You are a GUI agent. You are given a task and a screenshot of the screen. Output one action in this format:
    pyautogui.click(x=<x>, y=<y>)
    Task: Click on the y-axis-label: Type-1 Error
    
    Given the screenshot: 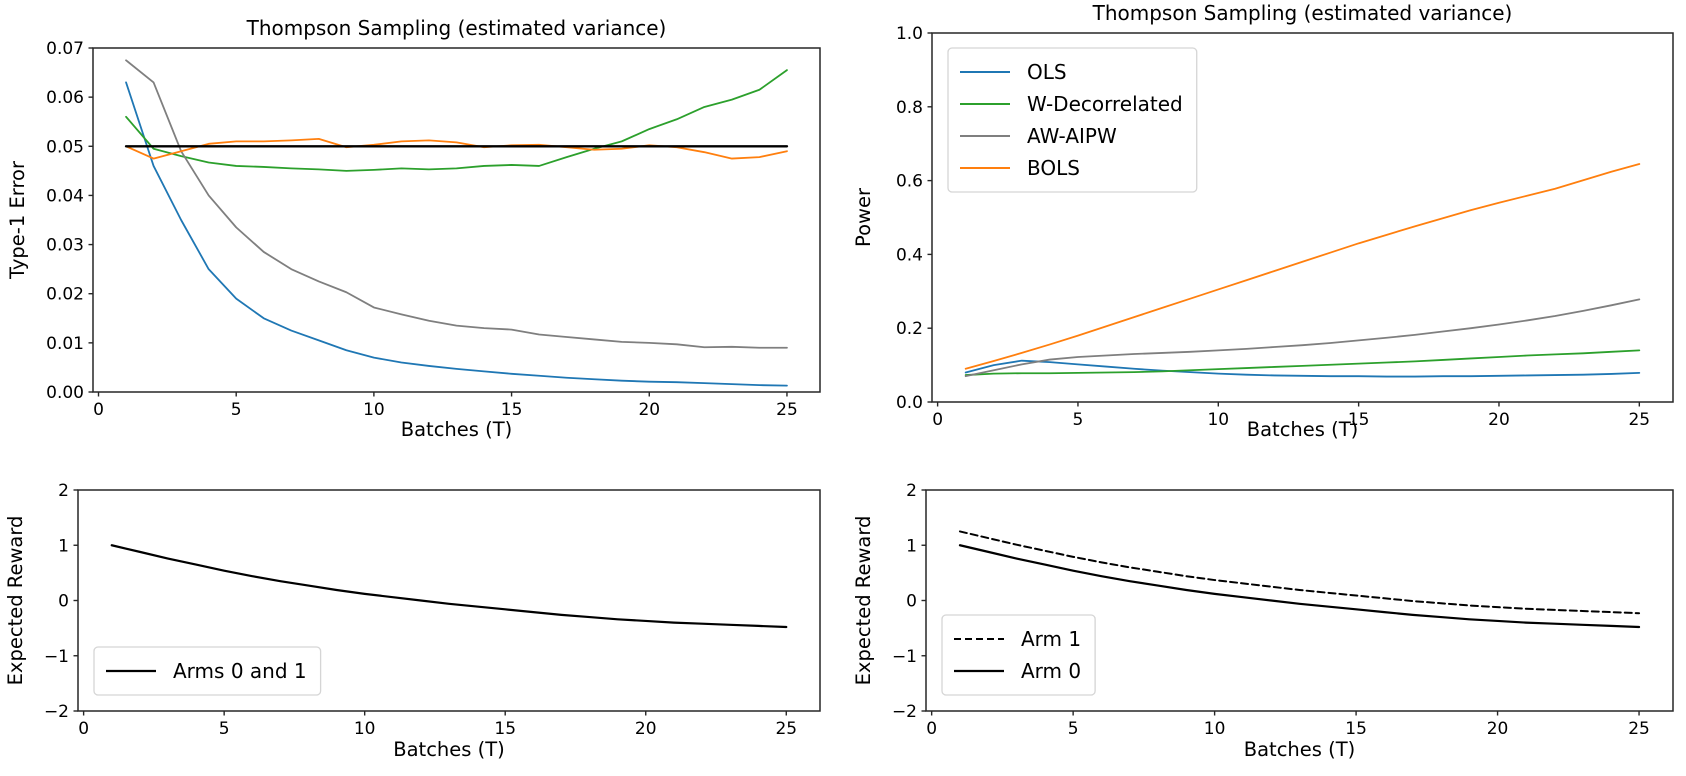 What is the action you would take?
    pyautogui.click(x=17, y=220)
    